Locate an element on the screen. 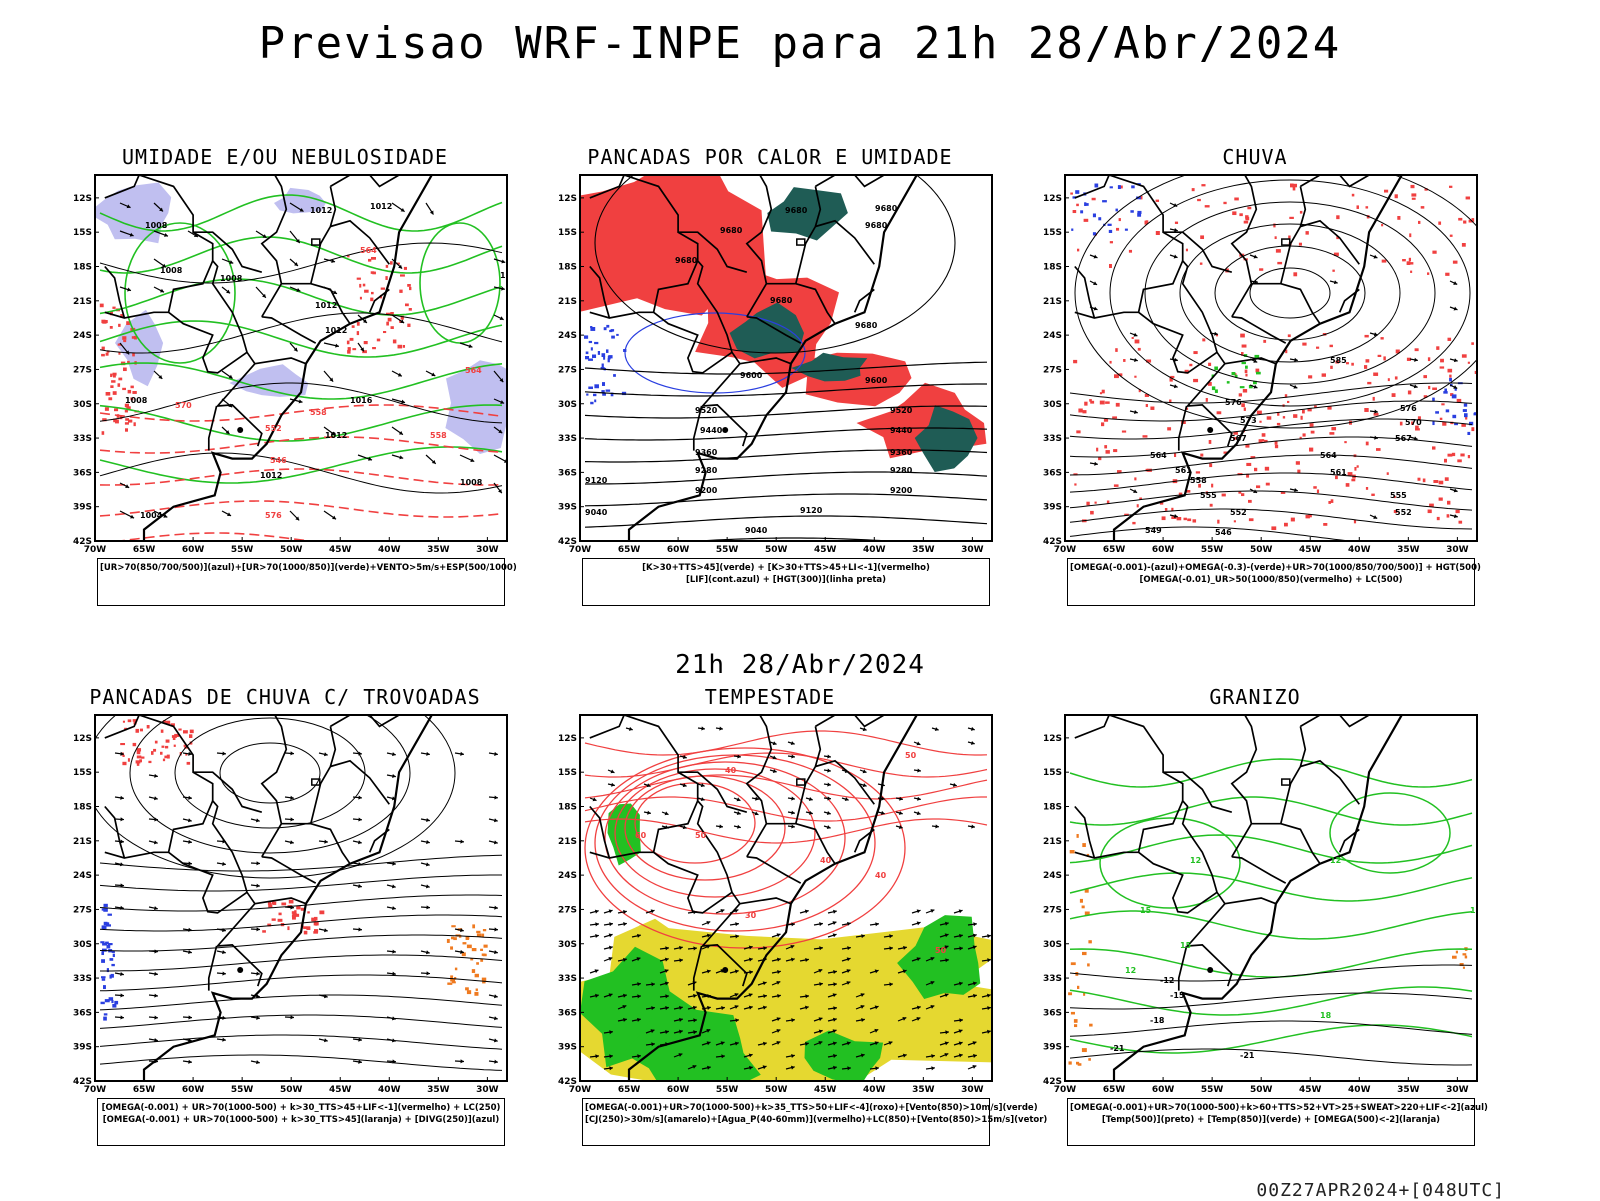 The height and width of the screenshot is (1201, 1600). lake-marker is located at coordinates (240, 430).